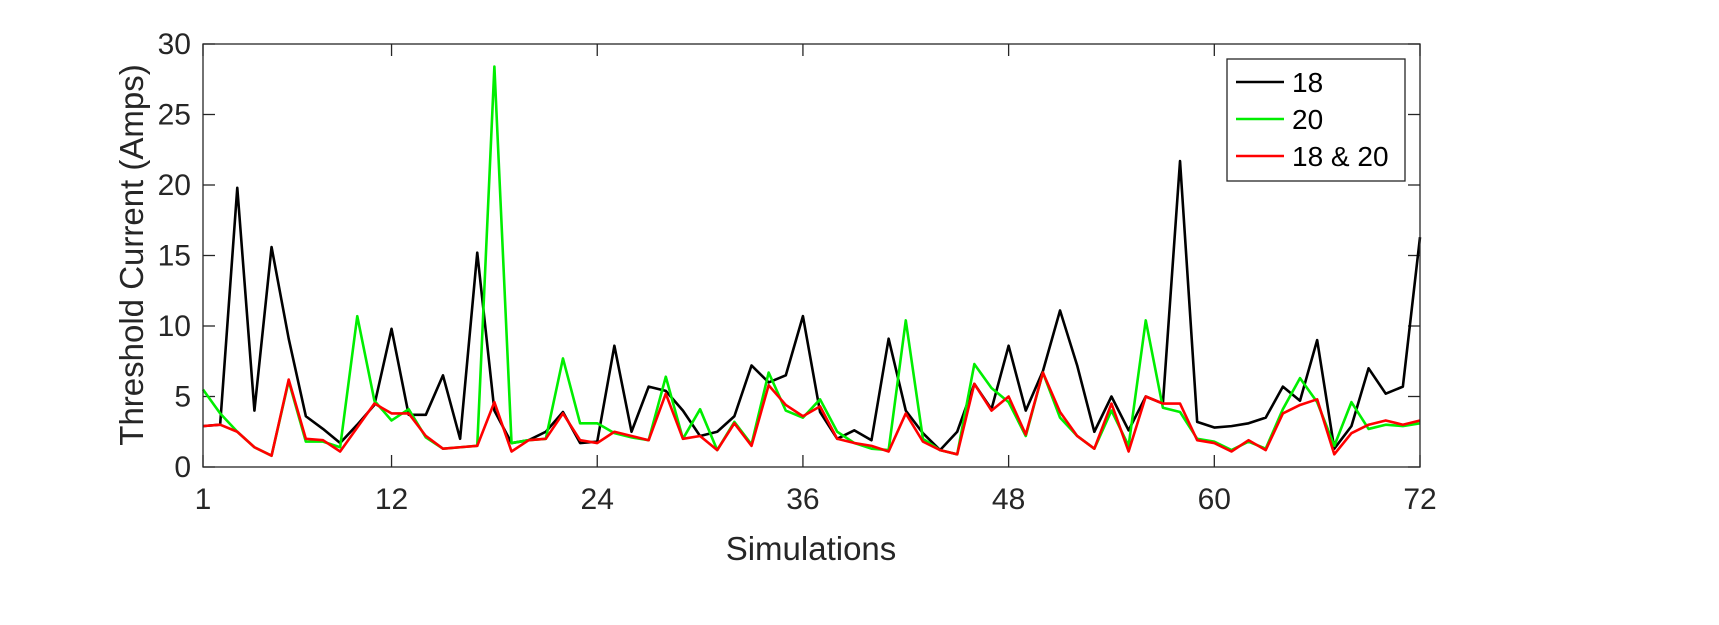  Describe the element at coordinates (597, 499) in the screenshot. I see `x-tick-label: 24` at that location.